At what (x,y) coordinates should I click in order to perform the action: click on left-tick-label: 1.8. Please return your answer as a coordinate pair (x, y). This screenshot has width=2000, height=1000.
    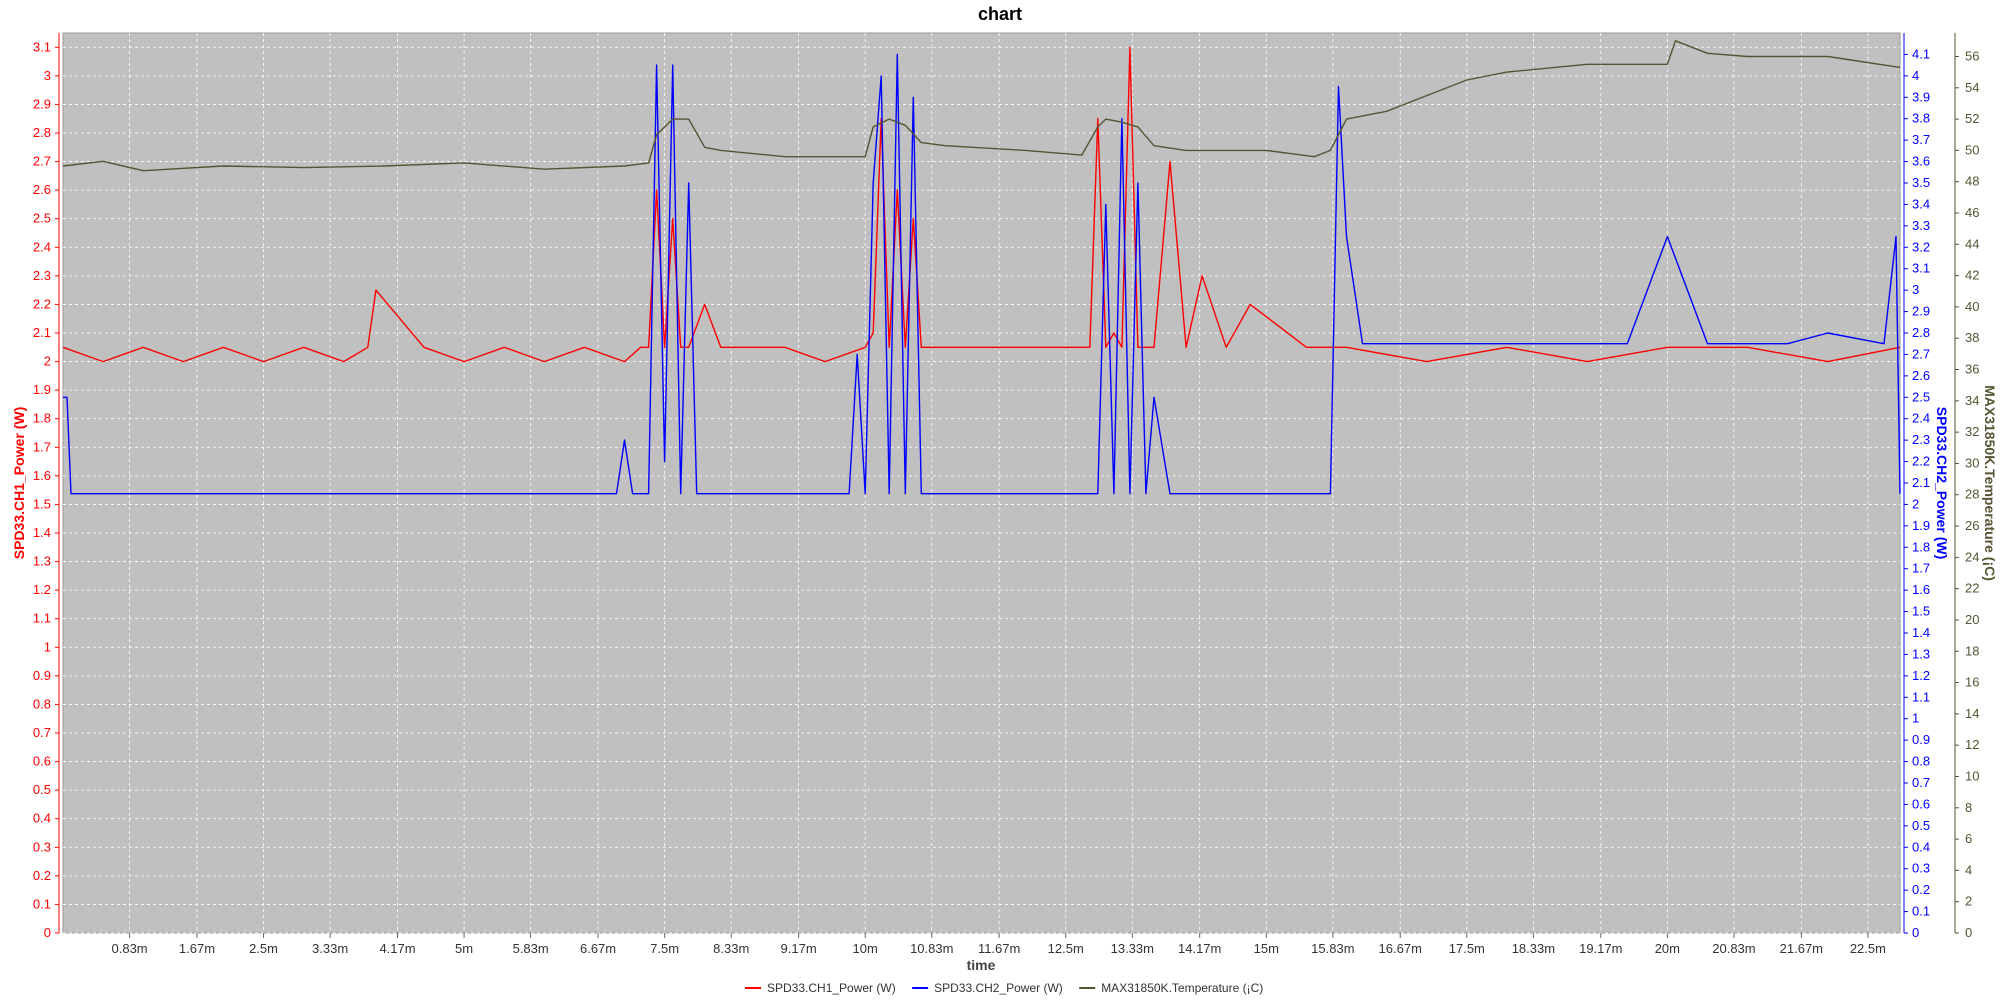
    Looking at the image, I should click on (42, 418).